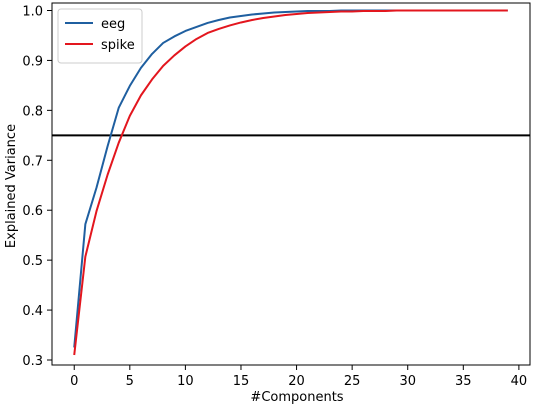 The width and height of the screenshot is (536, 406). I want to click on legend: eeg spike, so click(100, 36).